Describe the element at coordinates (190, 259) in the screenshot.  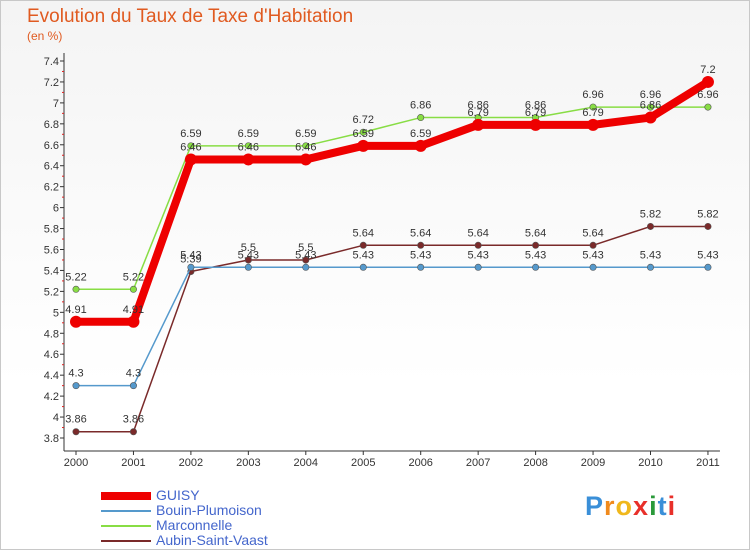
I see `data-label: 5.39` at that location.